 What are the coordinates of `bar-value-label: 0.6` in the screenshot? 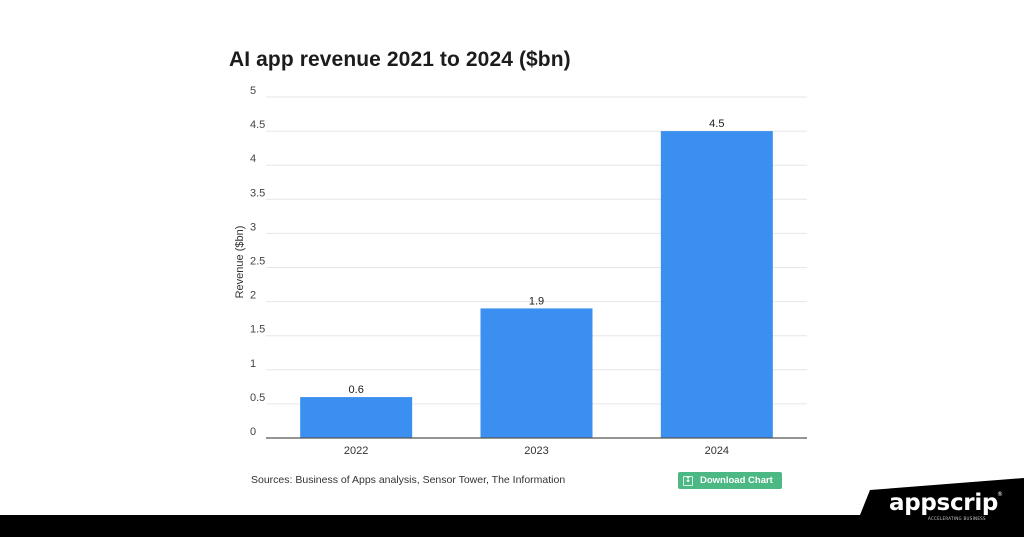 It's located at (356, 390).